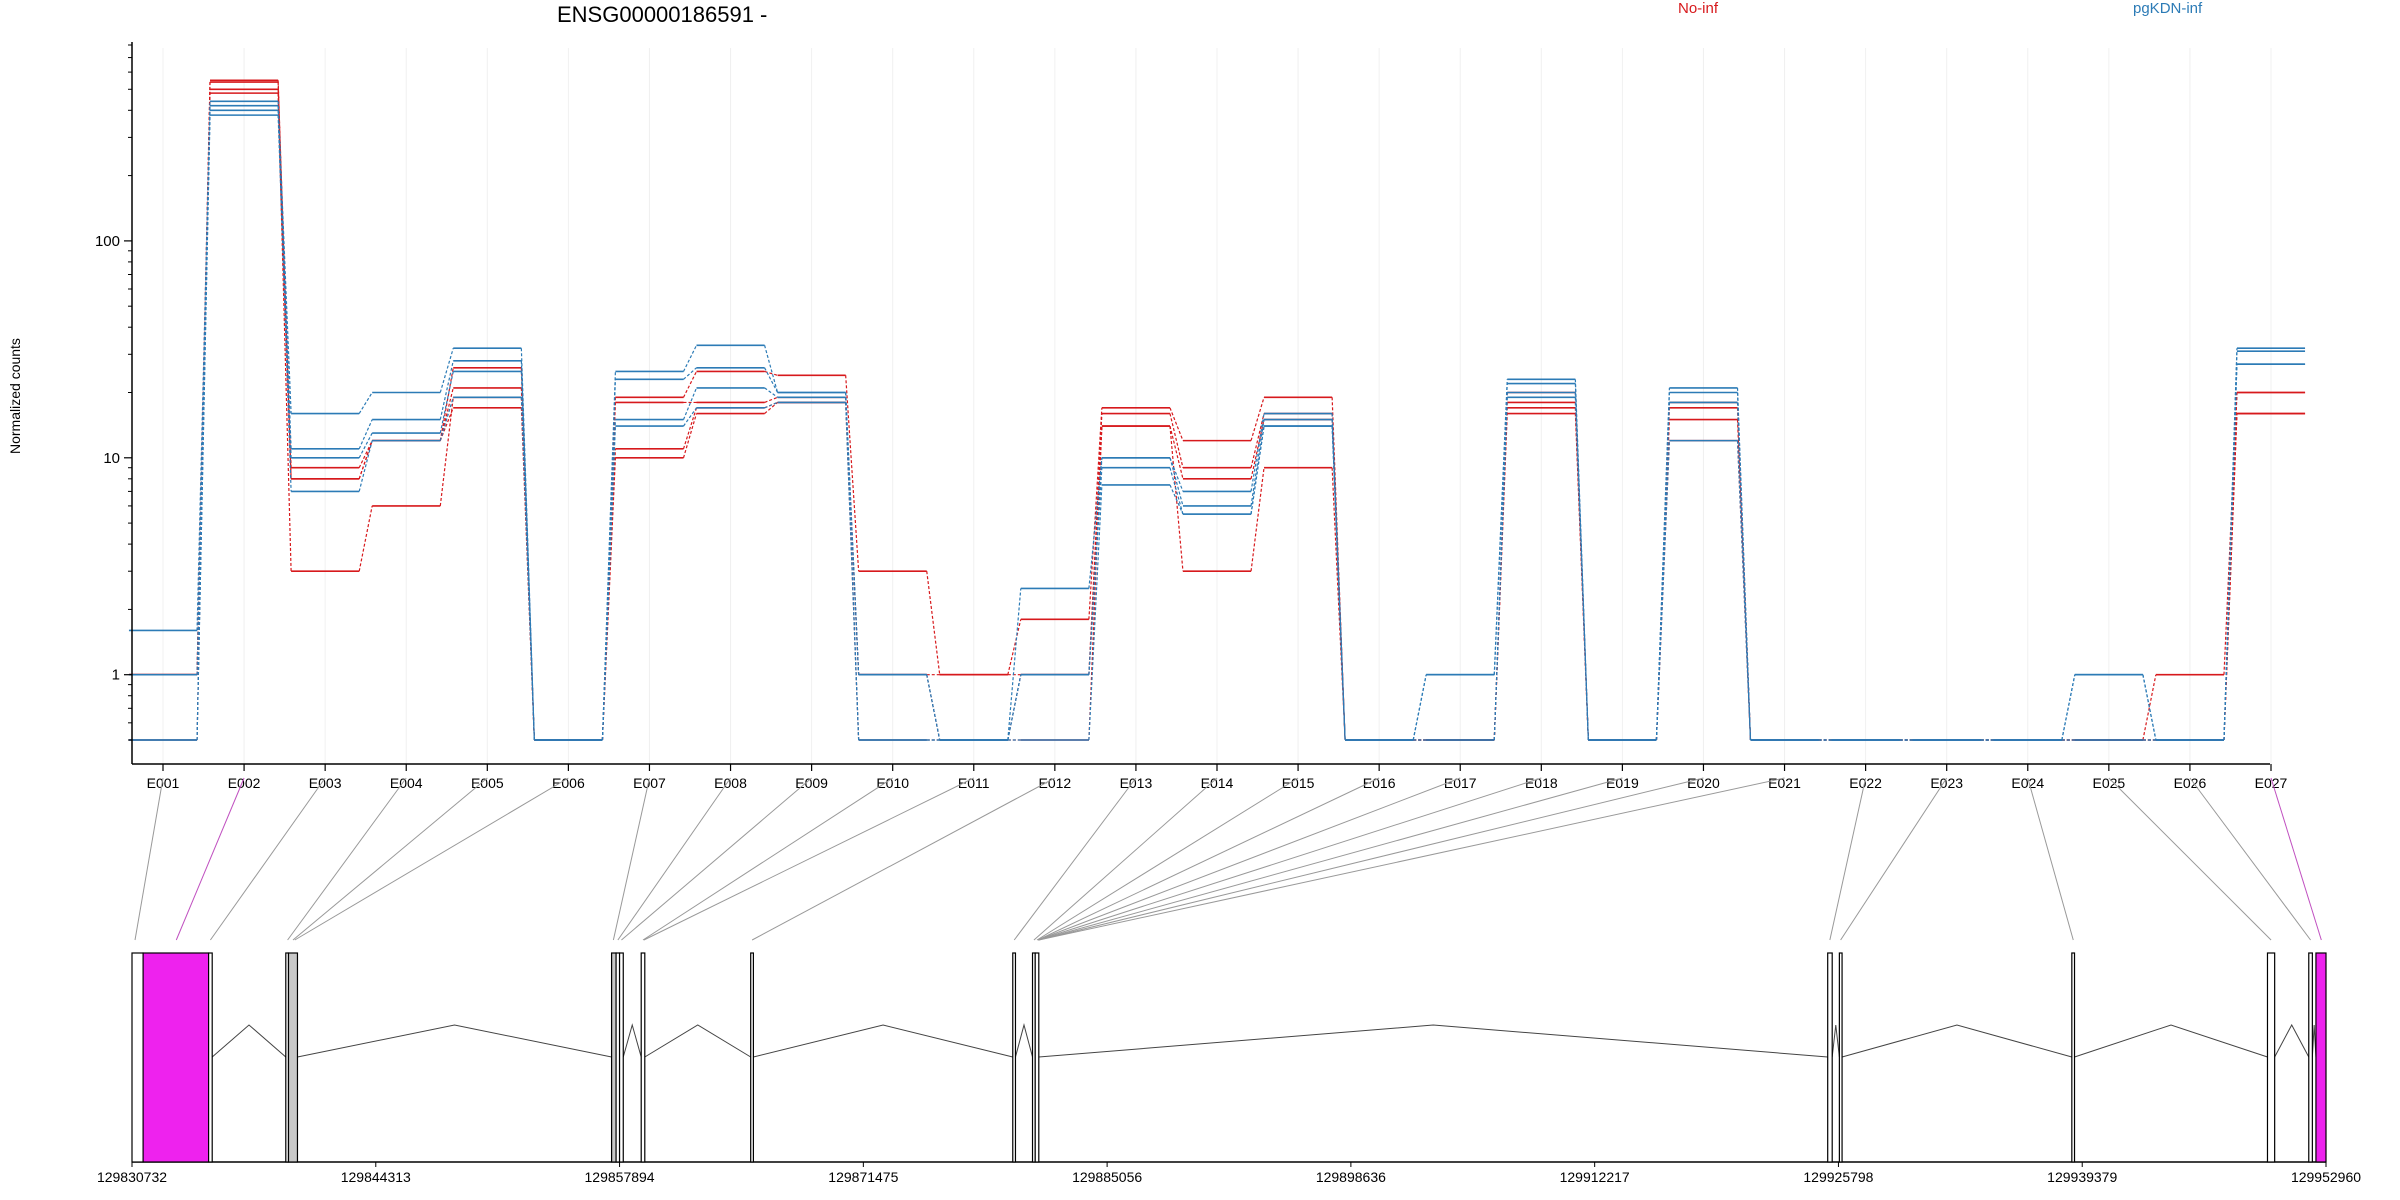 Image resolution: width=2400 pixels, height=1200 pixels. What do you see at coordinates (1136, 783) in the screenshot?
I see `x-tick-label: E013` at bounding box center [1136, 783].